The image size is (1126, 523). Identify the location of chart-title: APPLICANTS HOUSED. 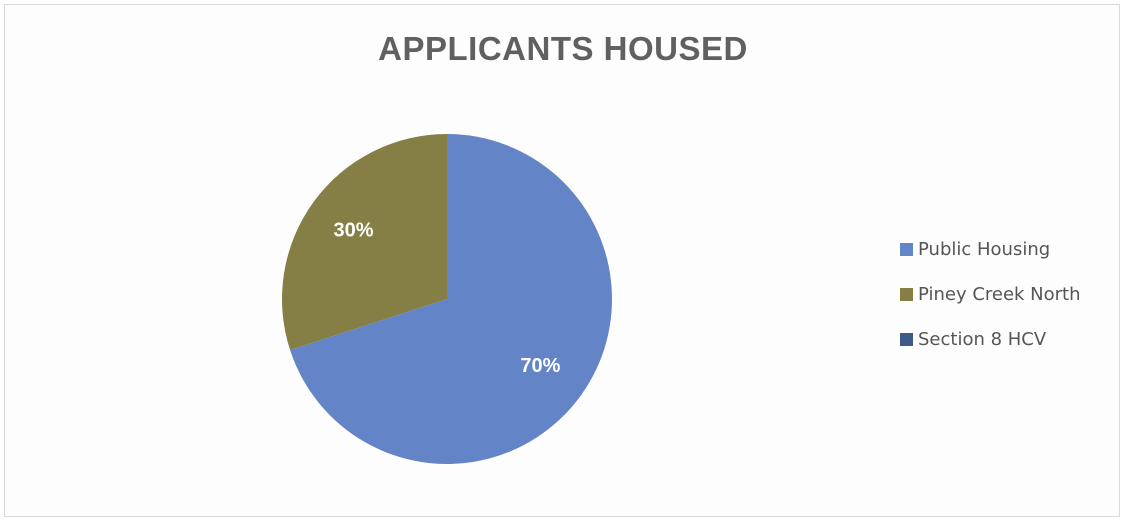
(563, 48).